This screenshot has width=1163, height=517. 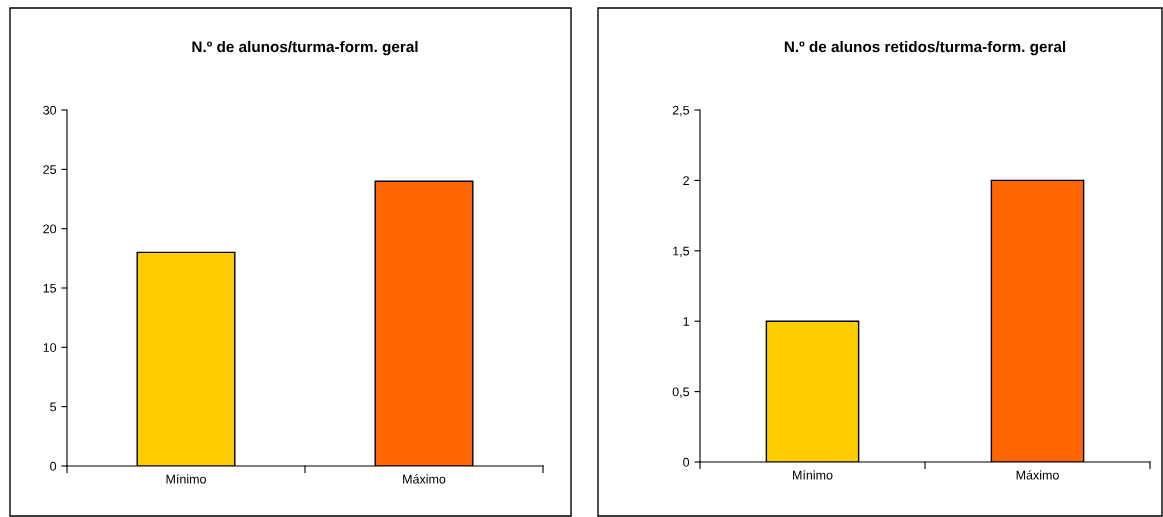 What do you see at coordinates (50, 169) in the screenshot?
I see `y-tick-label: 25` at bounding box center [50, 169].